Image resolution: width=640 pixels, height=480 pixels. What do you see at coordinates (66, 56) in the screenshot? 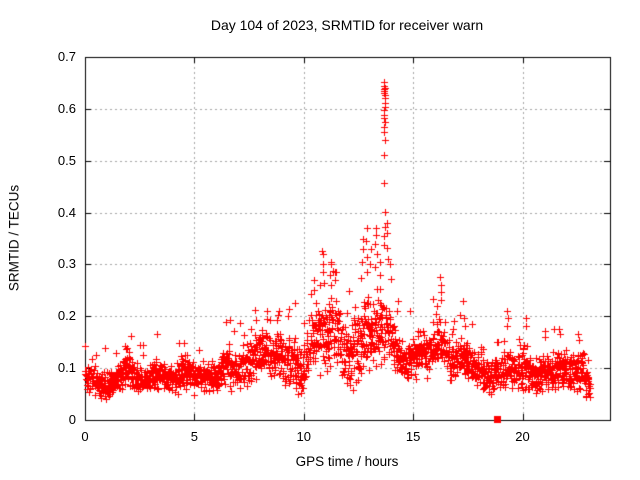
I see `y-tick-label: 0.7` at bounding box center [66, 56].